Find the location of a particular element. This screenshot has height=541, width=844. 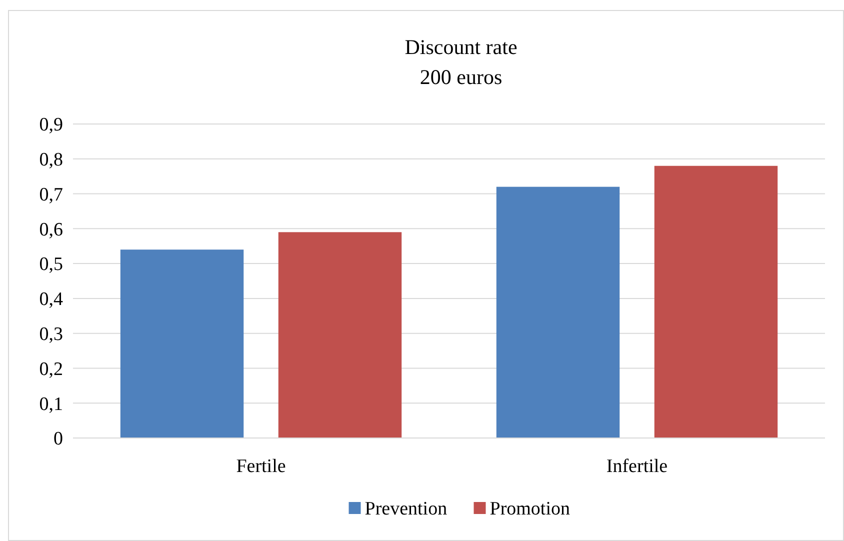

y-tick-label: 0,4 is located at coordinates (51, 299).